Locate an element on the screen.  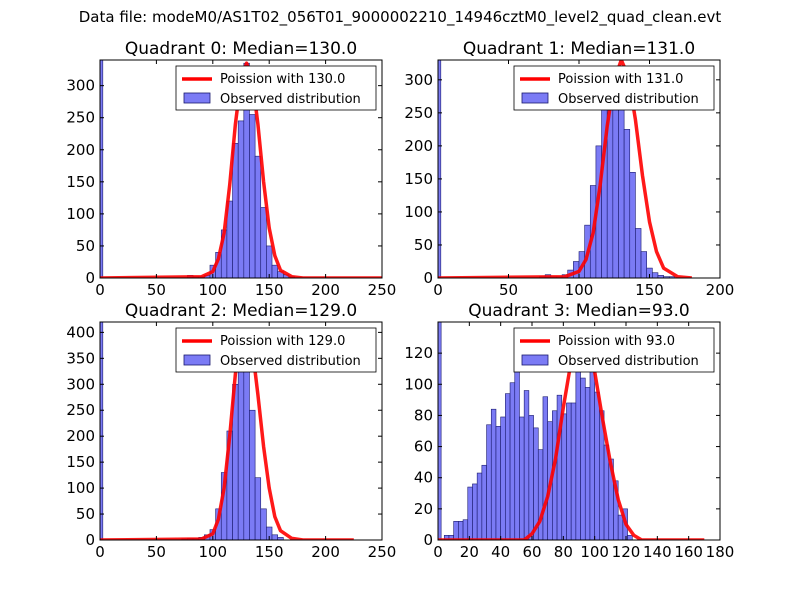
chart-title: Quadrant 3: Median=93.0 is located at coordinates (579, 311).